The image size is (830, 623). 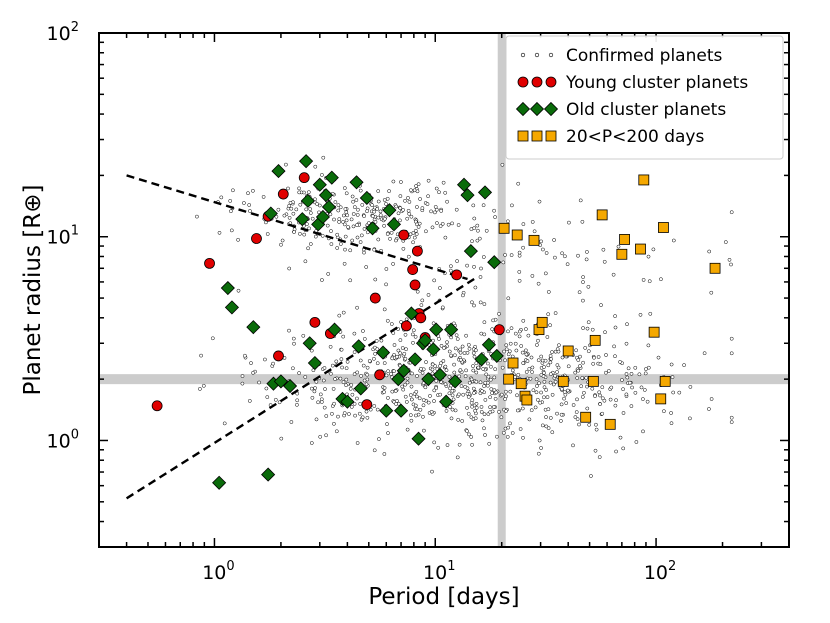 What do you see at coordinates (33, 289) in the screenshot?
I see `y-axis-label: Planet radius [R⊕]` at bounding box center [33, 289].